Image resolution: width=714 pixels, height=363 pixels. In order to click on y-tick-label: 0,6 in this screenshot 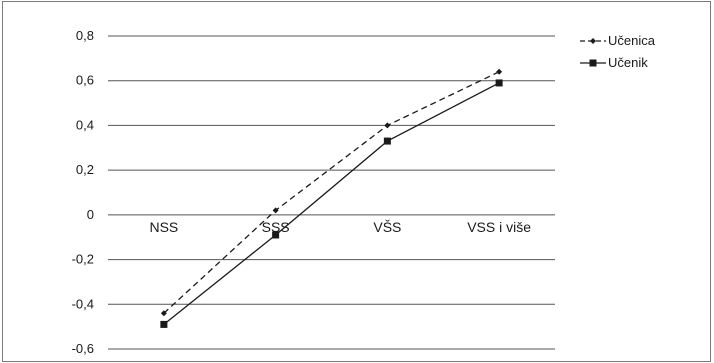, I will do `click(85, 80)`.